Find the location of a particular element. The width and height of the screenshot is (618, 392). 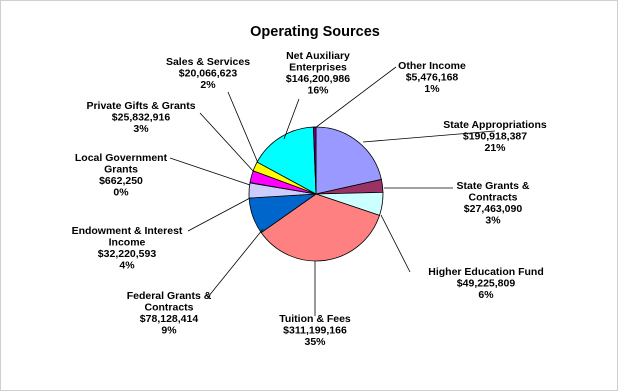

slice-label: Sales & Services $20,066,623 2% is located at coordinates (208, 73).